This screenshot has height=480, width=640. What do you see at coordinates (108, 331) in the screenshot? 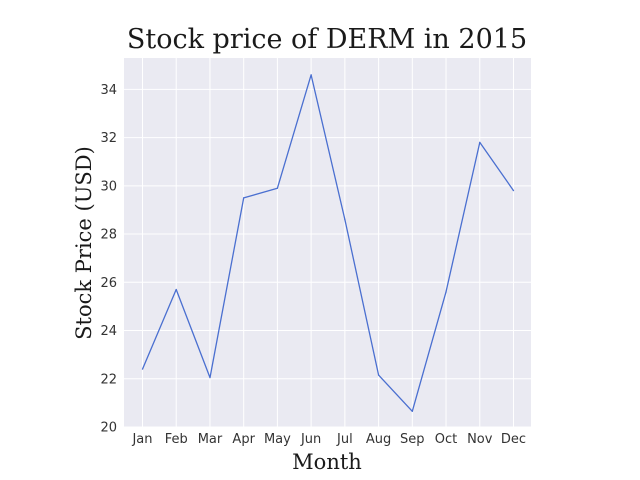
I see `y-tick-label: 24` at bounding box center [108, 331].